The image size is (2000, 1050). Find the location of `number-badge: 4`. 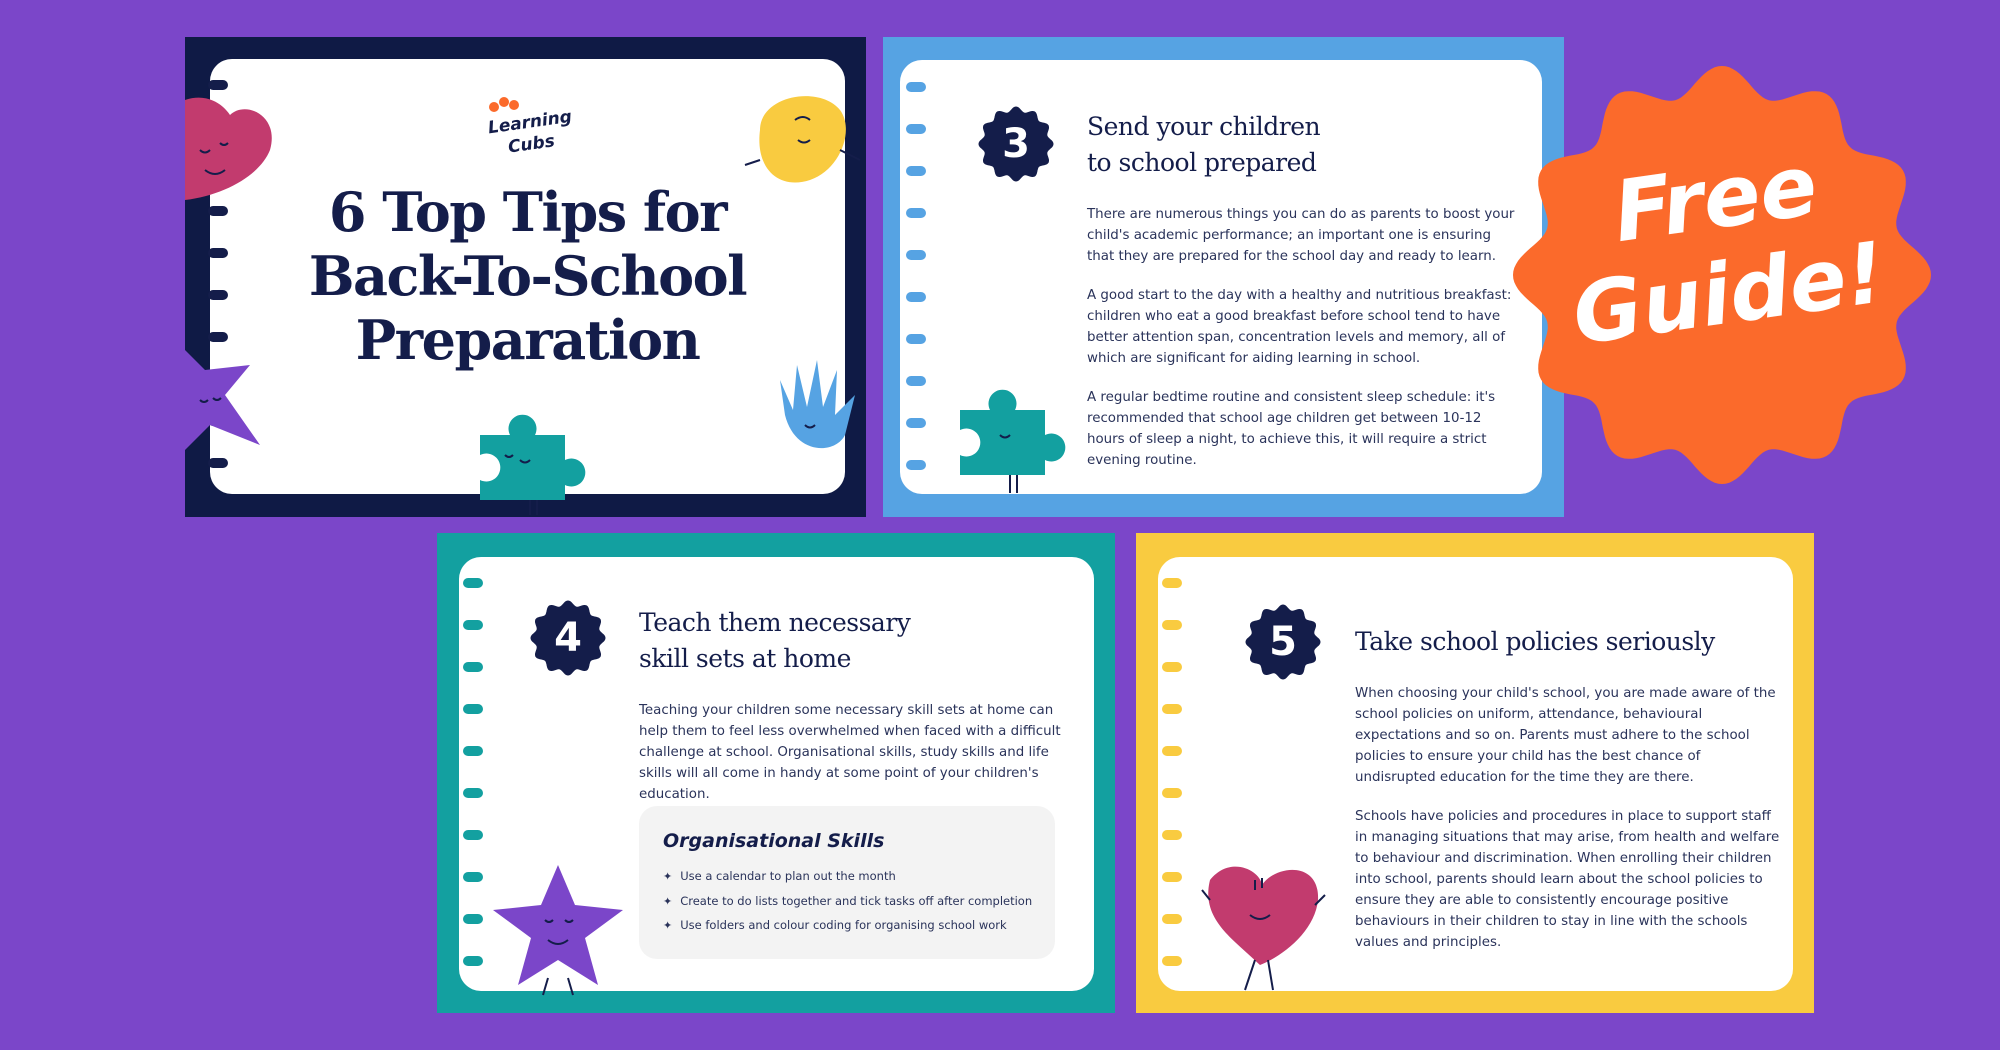

number-badge: 4 is located at coordinates (568, 638).